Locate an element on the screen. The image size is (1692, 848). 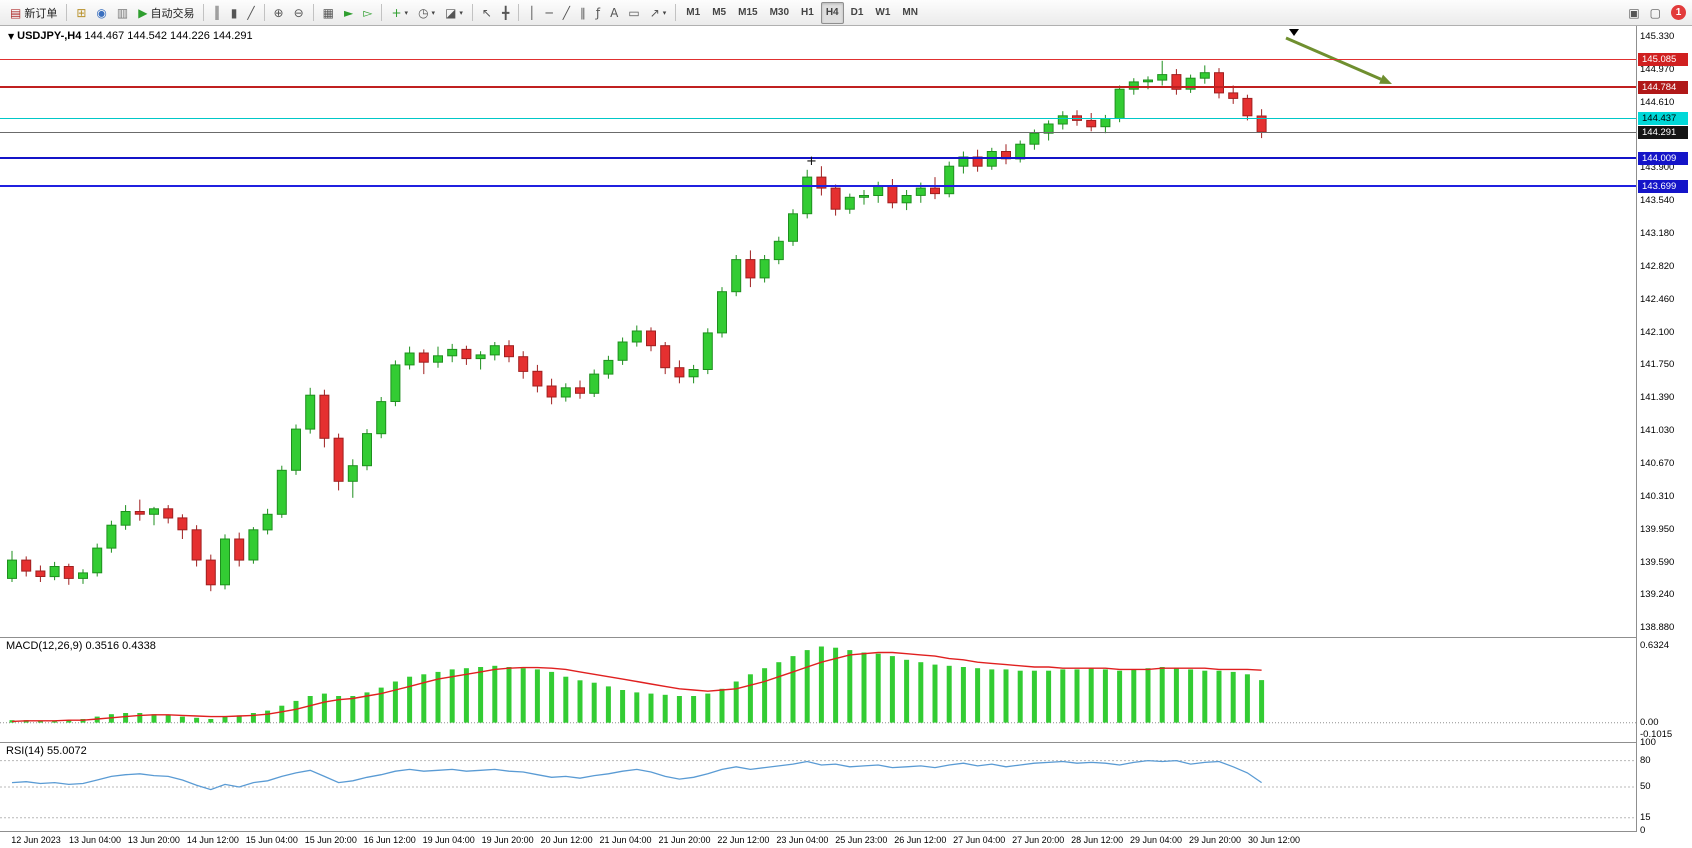
periods-button: ◷ ▾ is located at coordinates (426, 13).